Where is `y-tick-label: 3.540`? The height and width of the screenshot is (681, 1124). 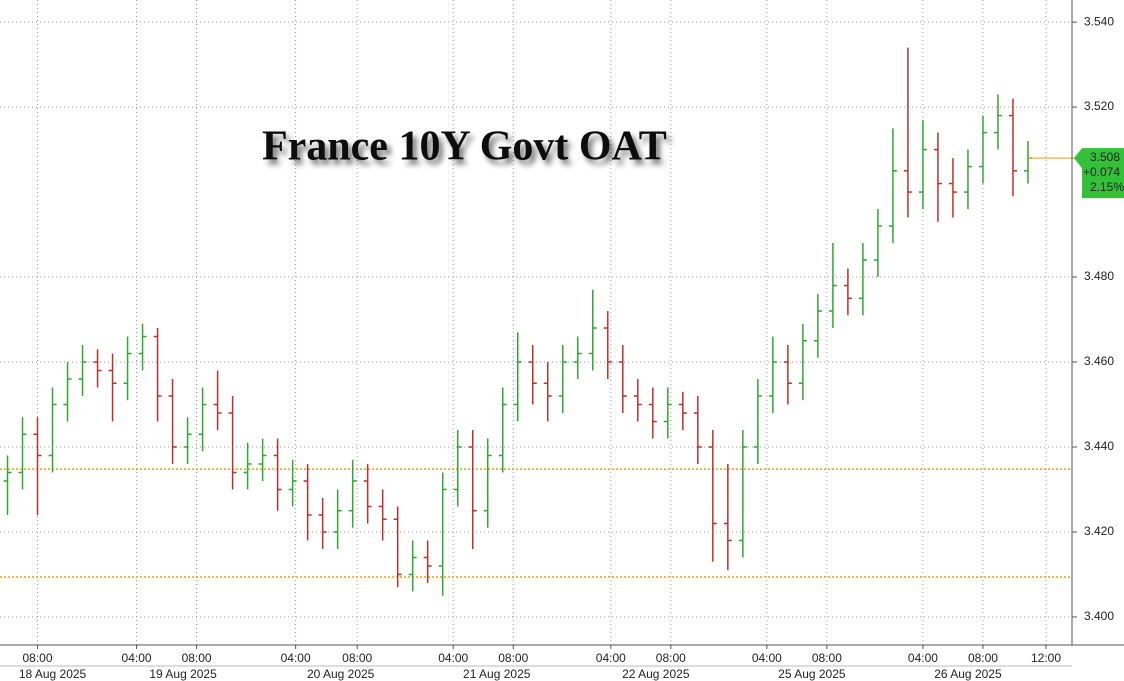
y-tick-label: 3.540 is located at coordinates (1099, 21).